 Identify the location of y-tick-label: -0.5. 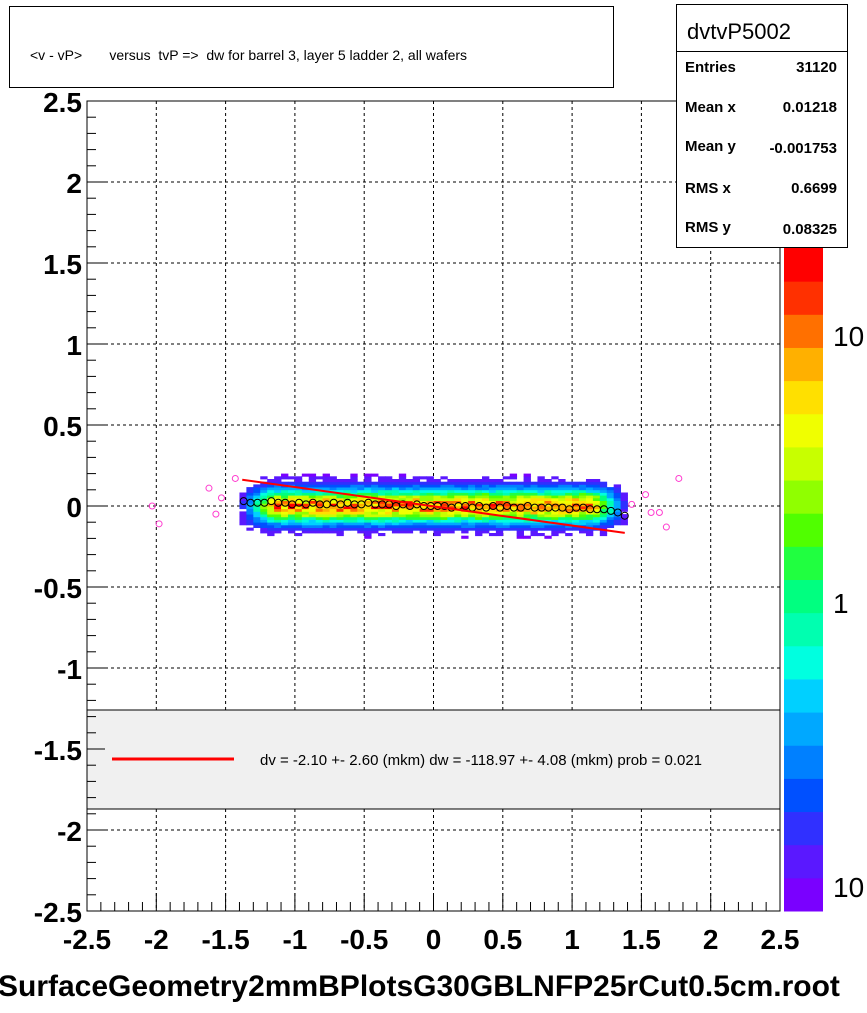
(58, 588).